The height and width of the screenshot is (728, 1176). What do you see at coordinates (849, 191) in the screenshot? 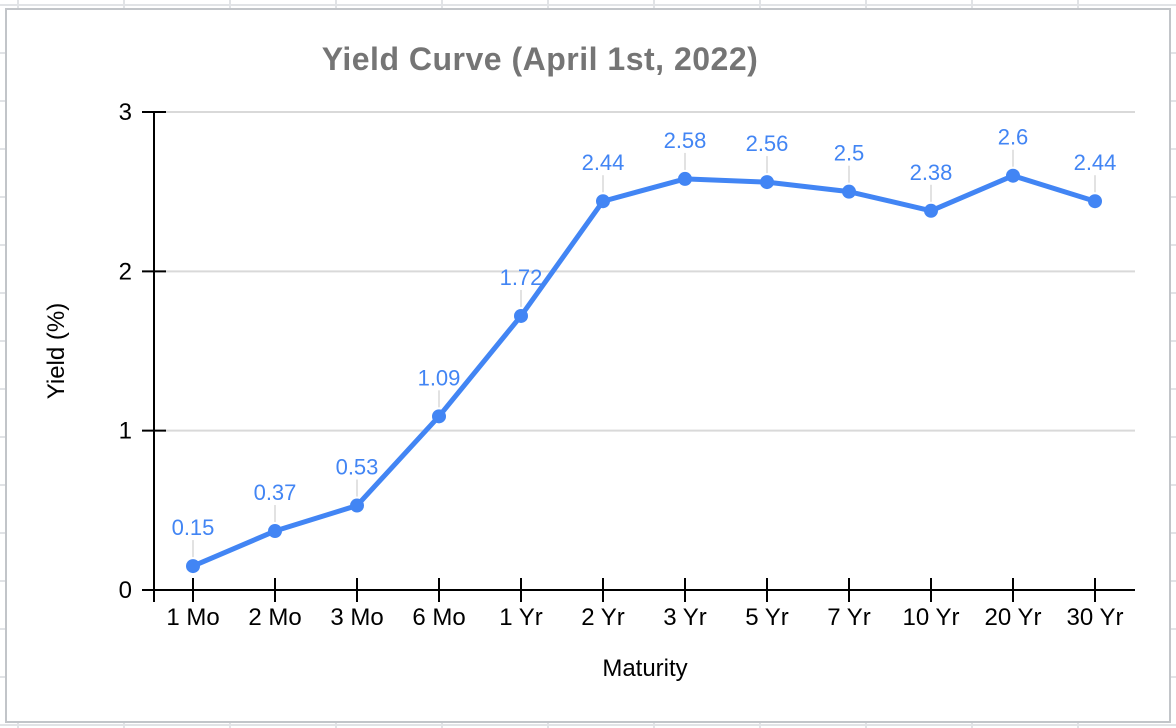
I see `data-point-7-yr` at bounding box center [849, 191].